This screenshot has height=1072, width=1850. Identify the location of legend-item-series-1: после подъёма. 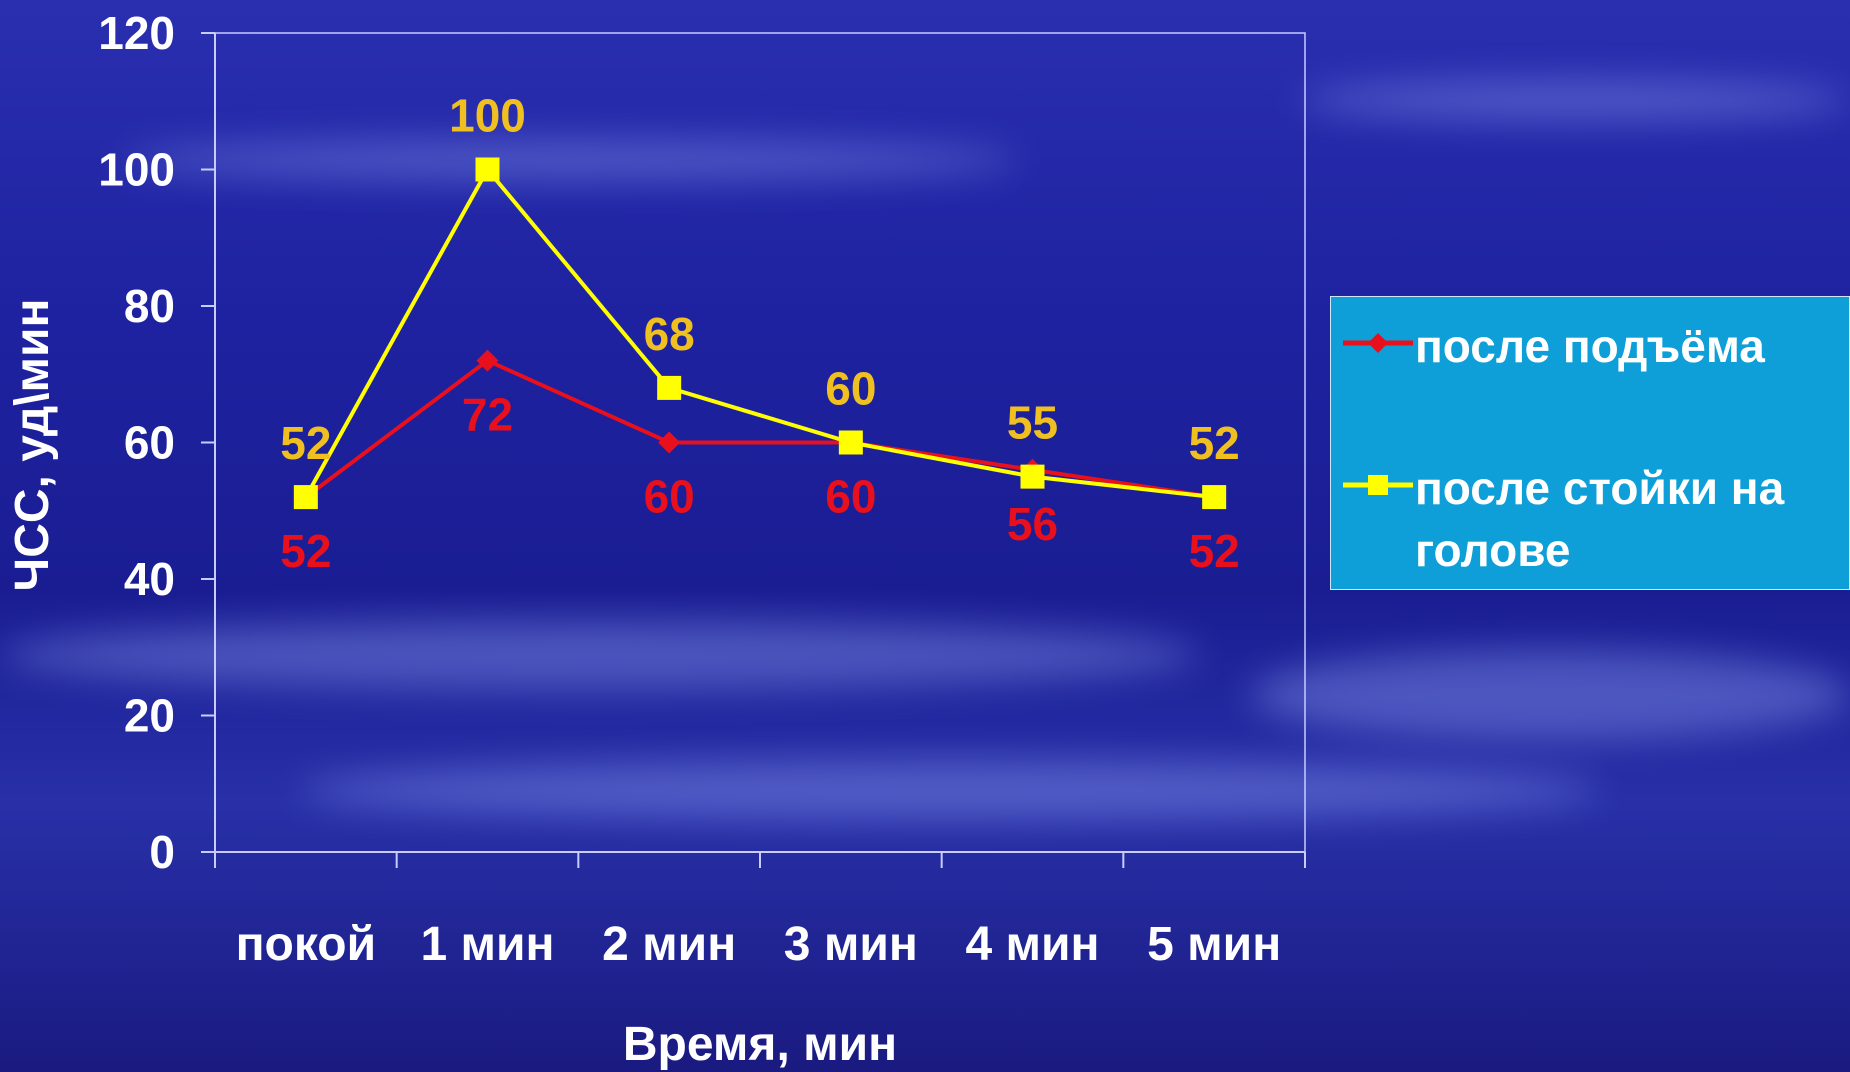
(1588, 346).